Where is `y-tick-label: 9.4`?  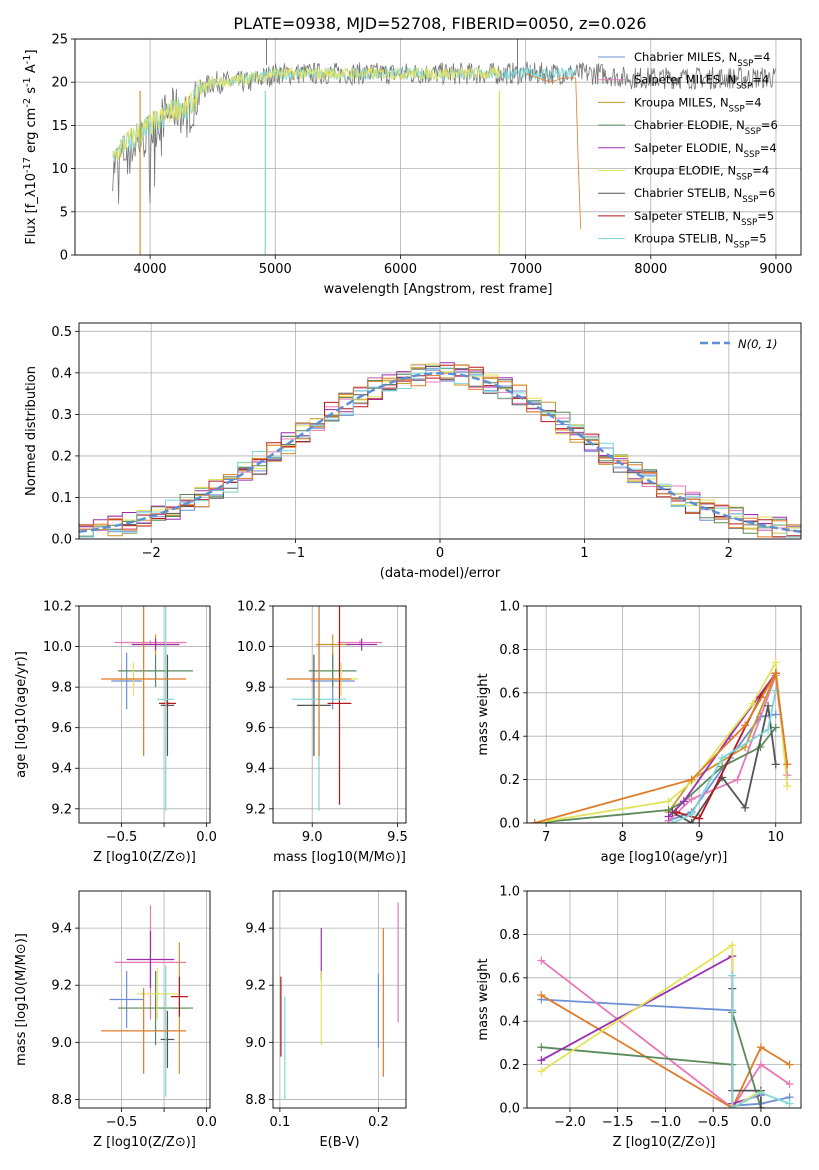
y-tick-label: 9.4 is located at coordinates (255, 929).